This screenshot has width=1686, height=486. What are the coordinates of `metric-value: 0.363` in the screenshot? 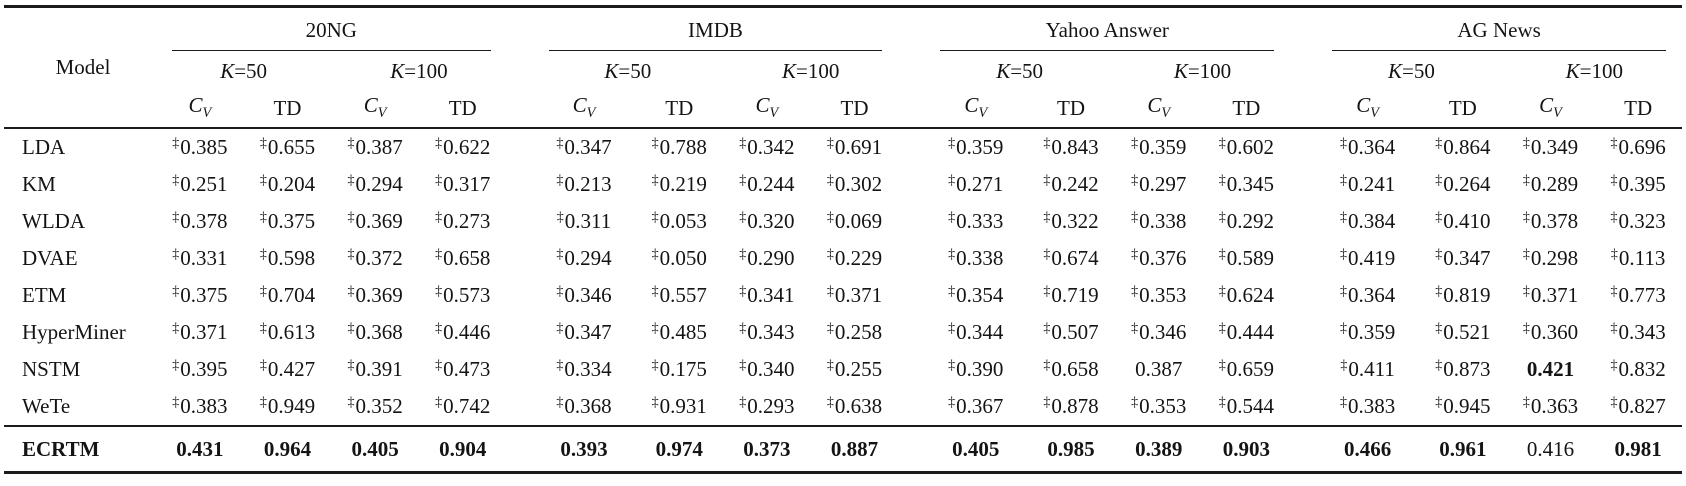 It's located at (1554, 406).